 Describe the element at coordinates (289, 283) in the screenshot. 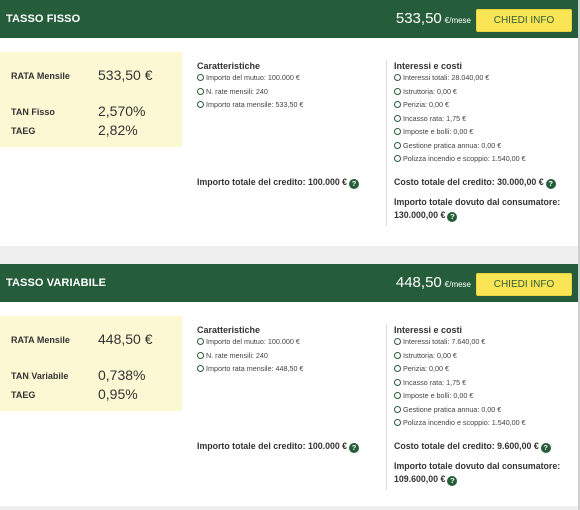

I see `offer-header: TASSO VARIABILE 448,50 €/mese CHIEDI INFO` at that location.